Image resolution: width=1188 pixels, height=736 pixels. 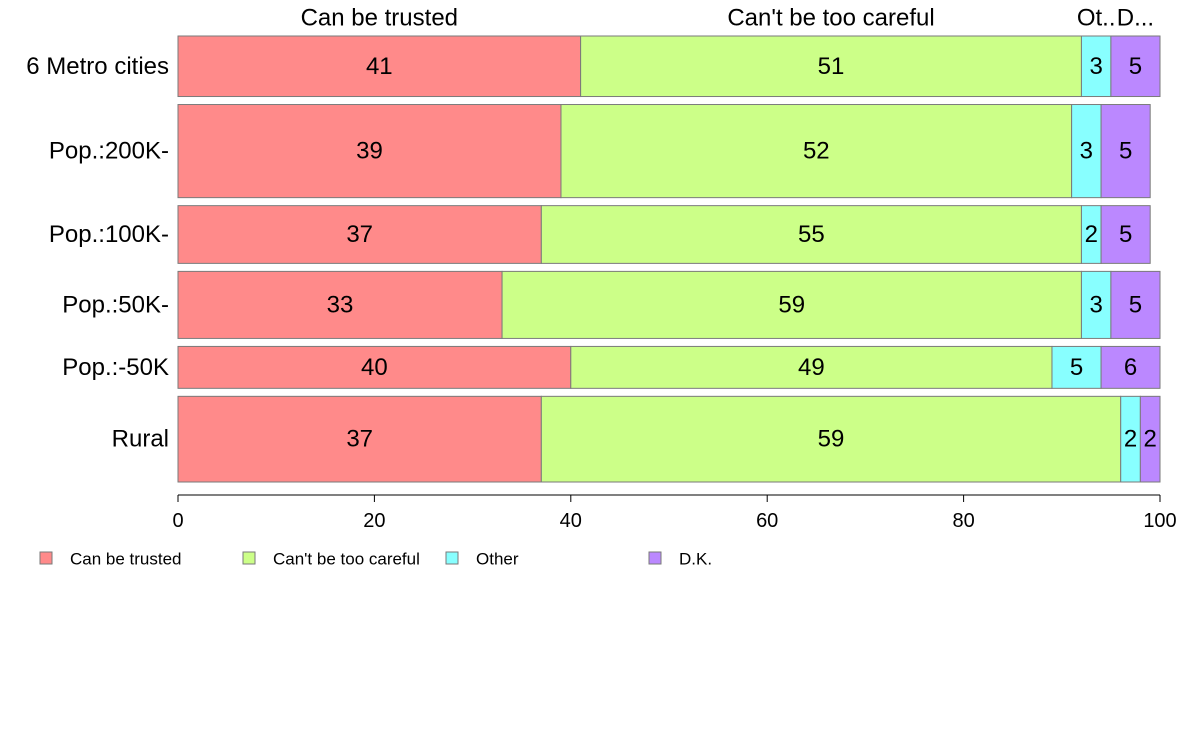 What do you see at coordinates (963, 521) in the screenshot?
I see `x-tick-label: 80` at bounding box center [963, 521].